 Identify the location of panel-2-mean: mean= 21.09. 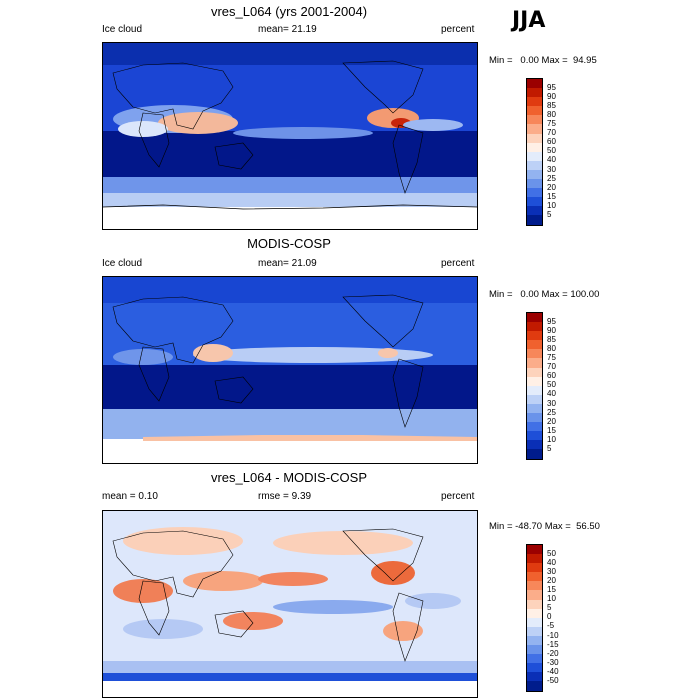
(287, 263).